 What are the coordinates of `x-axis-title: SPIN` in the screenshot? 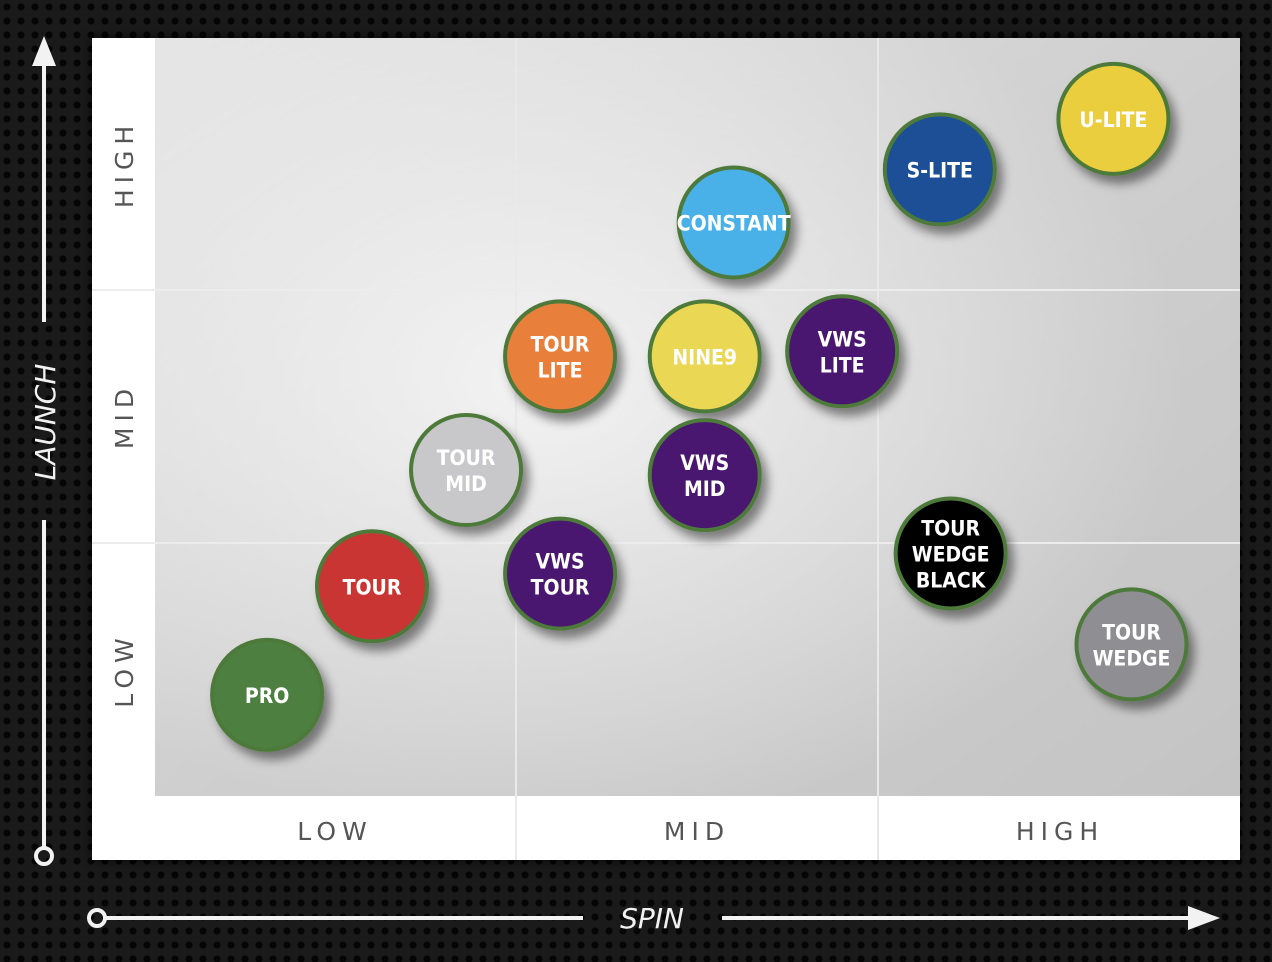 It's located at (652, 918).